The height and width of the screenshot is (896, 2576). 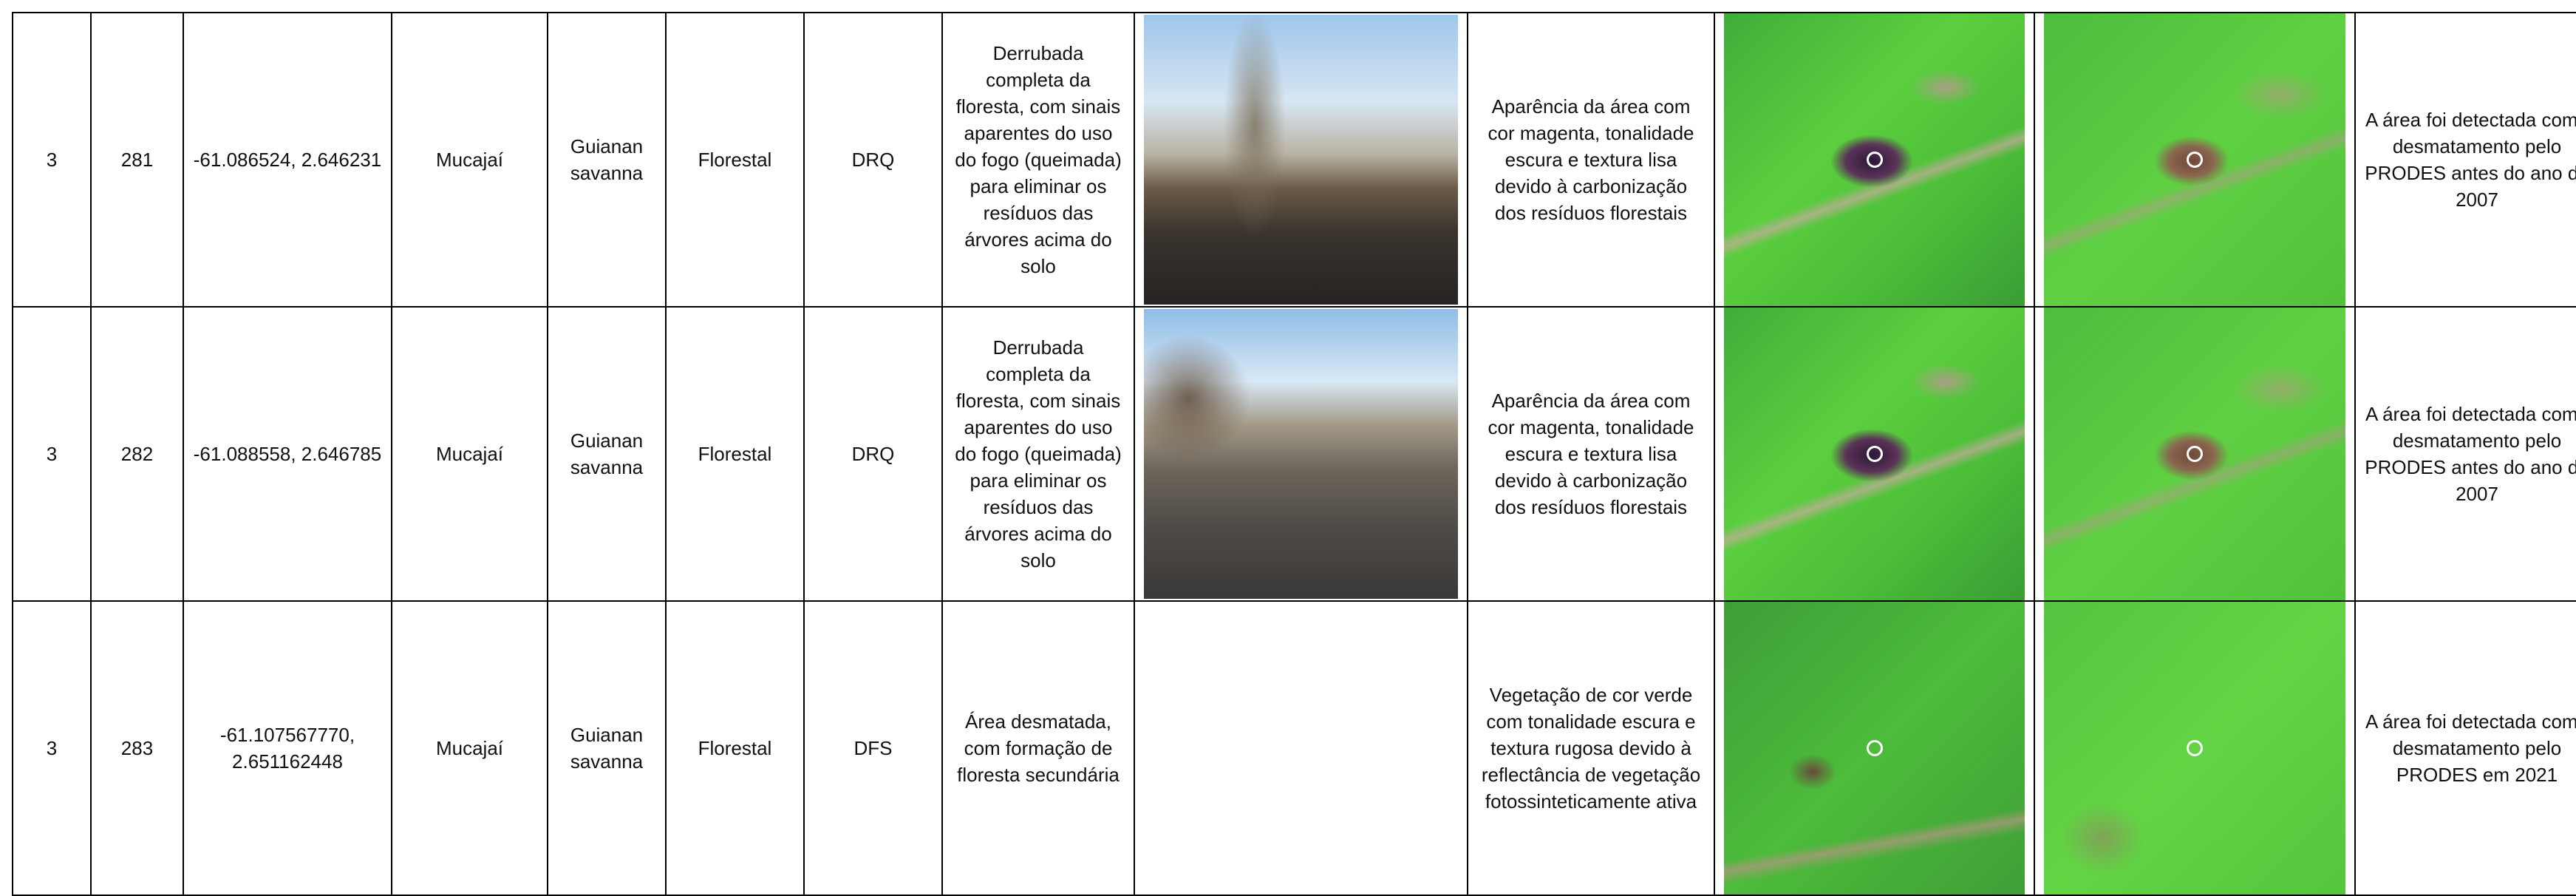 I want to click on point-id: 281, so click(x=137, y=160).